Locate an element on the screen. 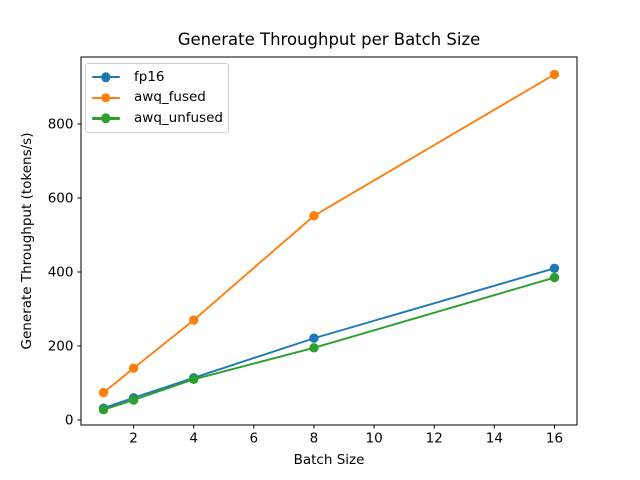 This screenshot has width=640, height=480. x-tick-label: 2 is located at coordinates (133, 439).